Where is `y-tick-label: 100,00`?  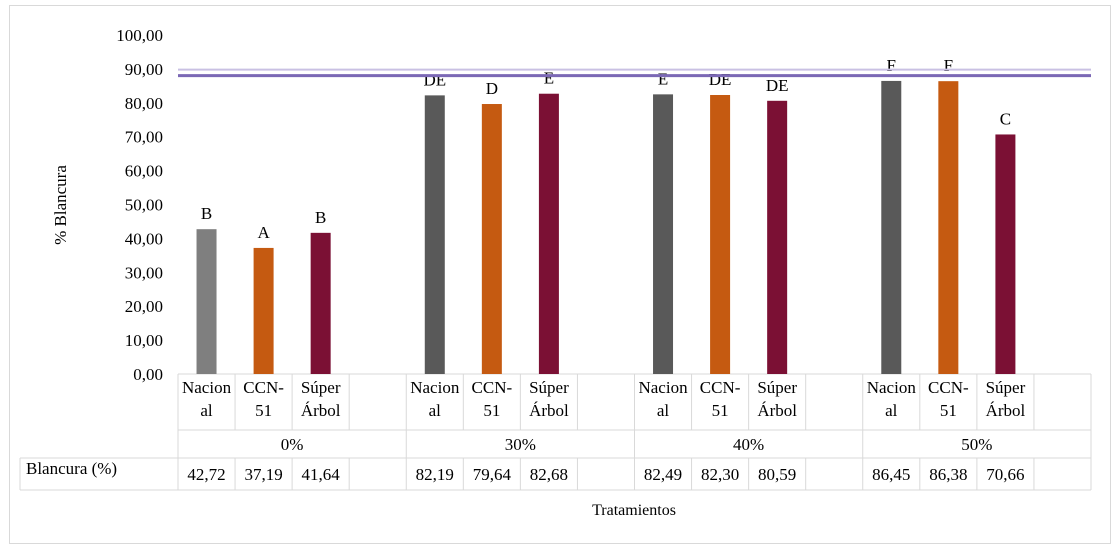
y-tick-label: 100,00 is located at coordinates (139, 35).